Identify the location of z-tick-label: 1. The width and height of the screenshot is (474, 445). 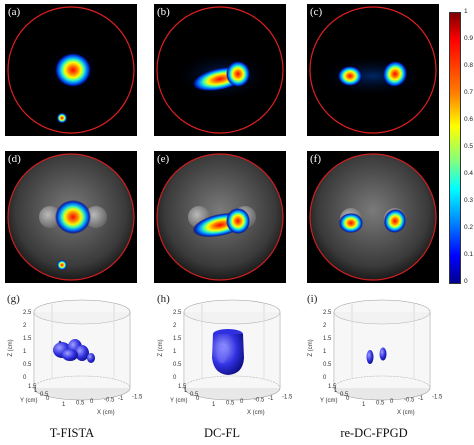
(175, 352).